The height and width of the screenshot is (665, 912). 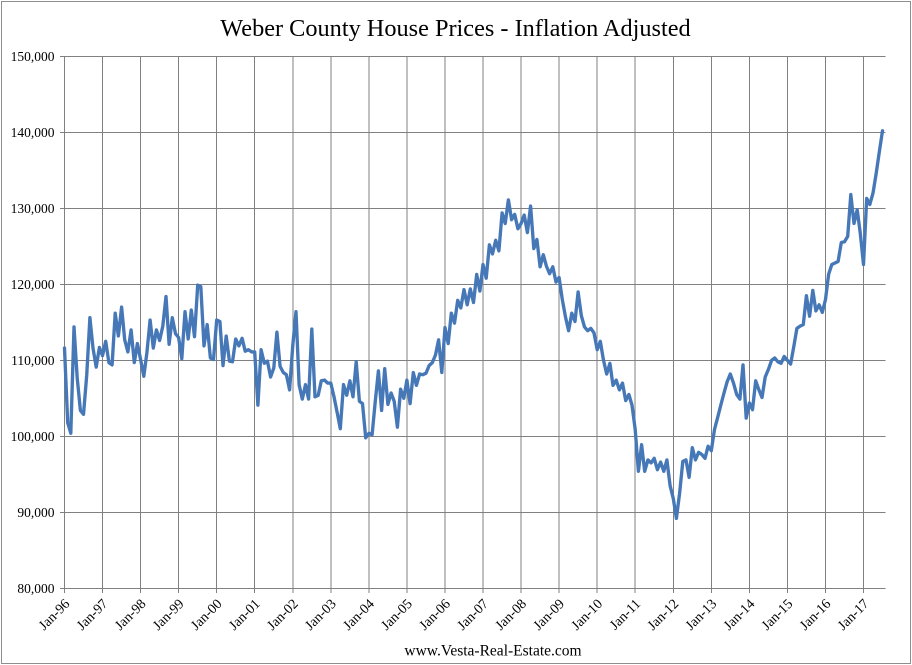 I want to click on svg-text: 140,000, so click(x=33, y=132).